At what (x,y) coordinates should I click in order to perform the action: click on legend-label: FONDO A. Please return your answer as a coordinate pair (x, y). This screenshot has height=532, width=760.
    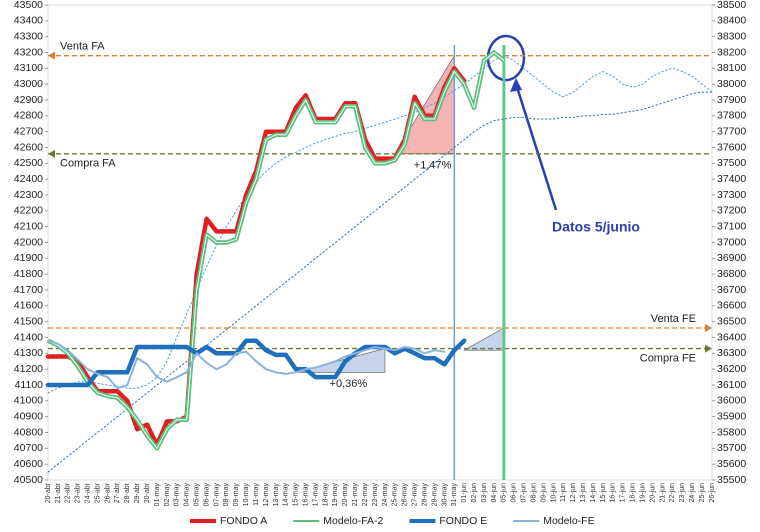
    Looking at the image, I should click on (243, 521).